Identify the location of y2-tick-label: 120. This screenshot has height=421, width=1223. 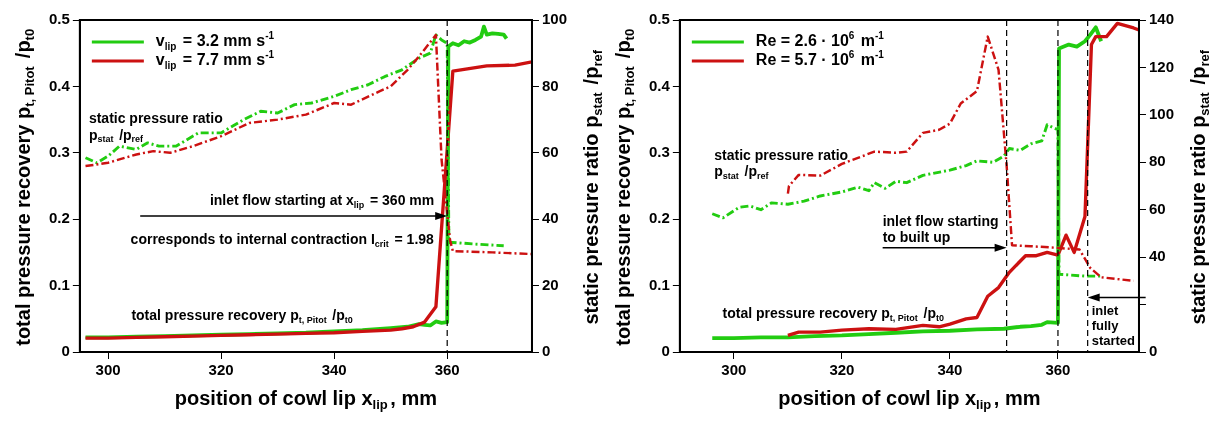
(1161, 66).